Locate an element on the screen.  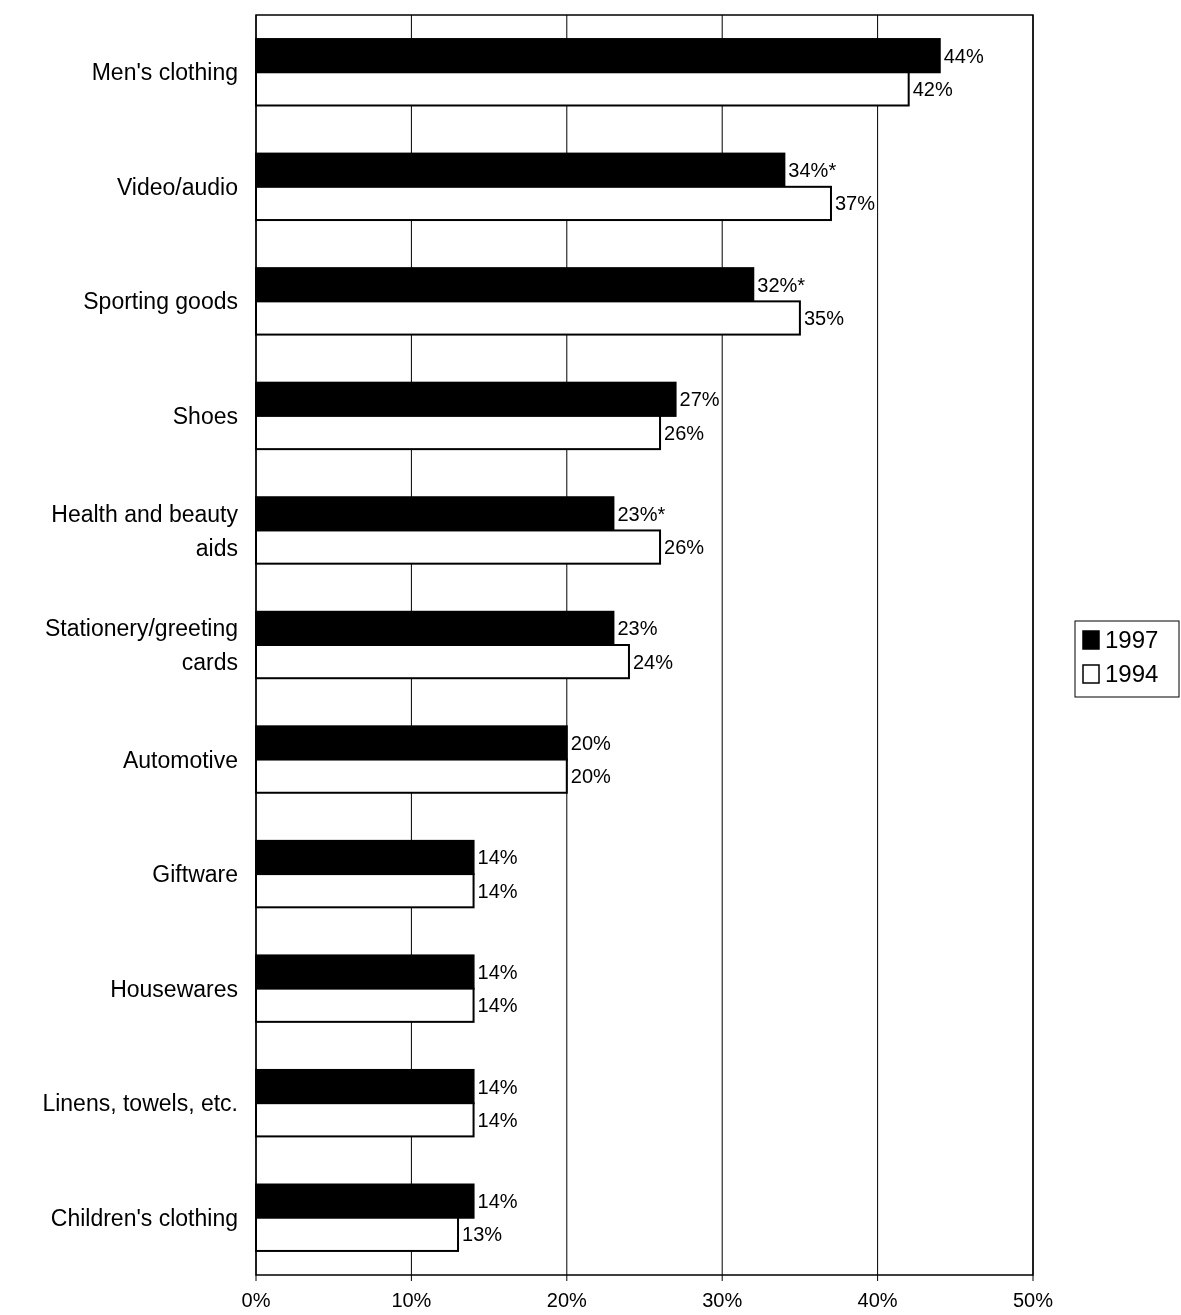
x-tick-label: 30% is located at coordinates (722, 1300).